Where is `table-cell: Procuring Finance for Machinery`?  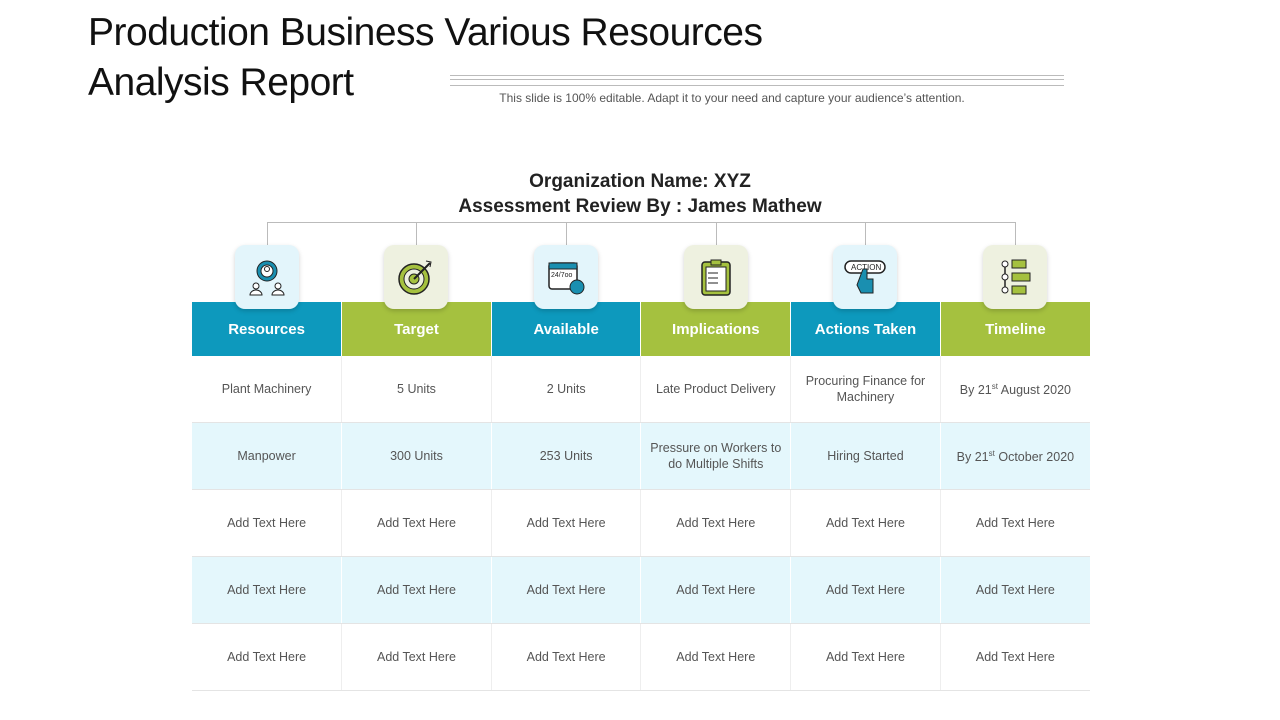
table-cell: Procuring Finance for Machinery is located at coordinates (865, 389).